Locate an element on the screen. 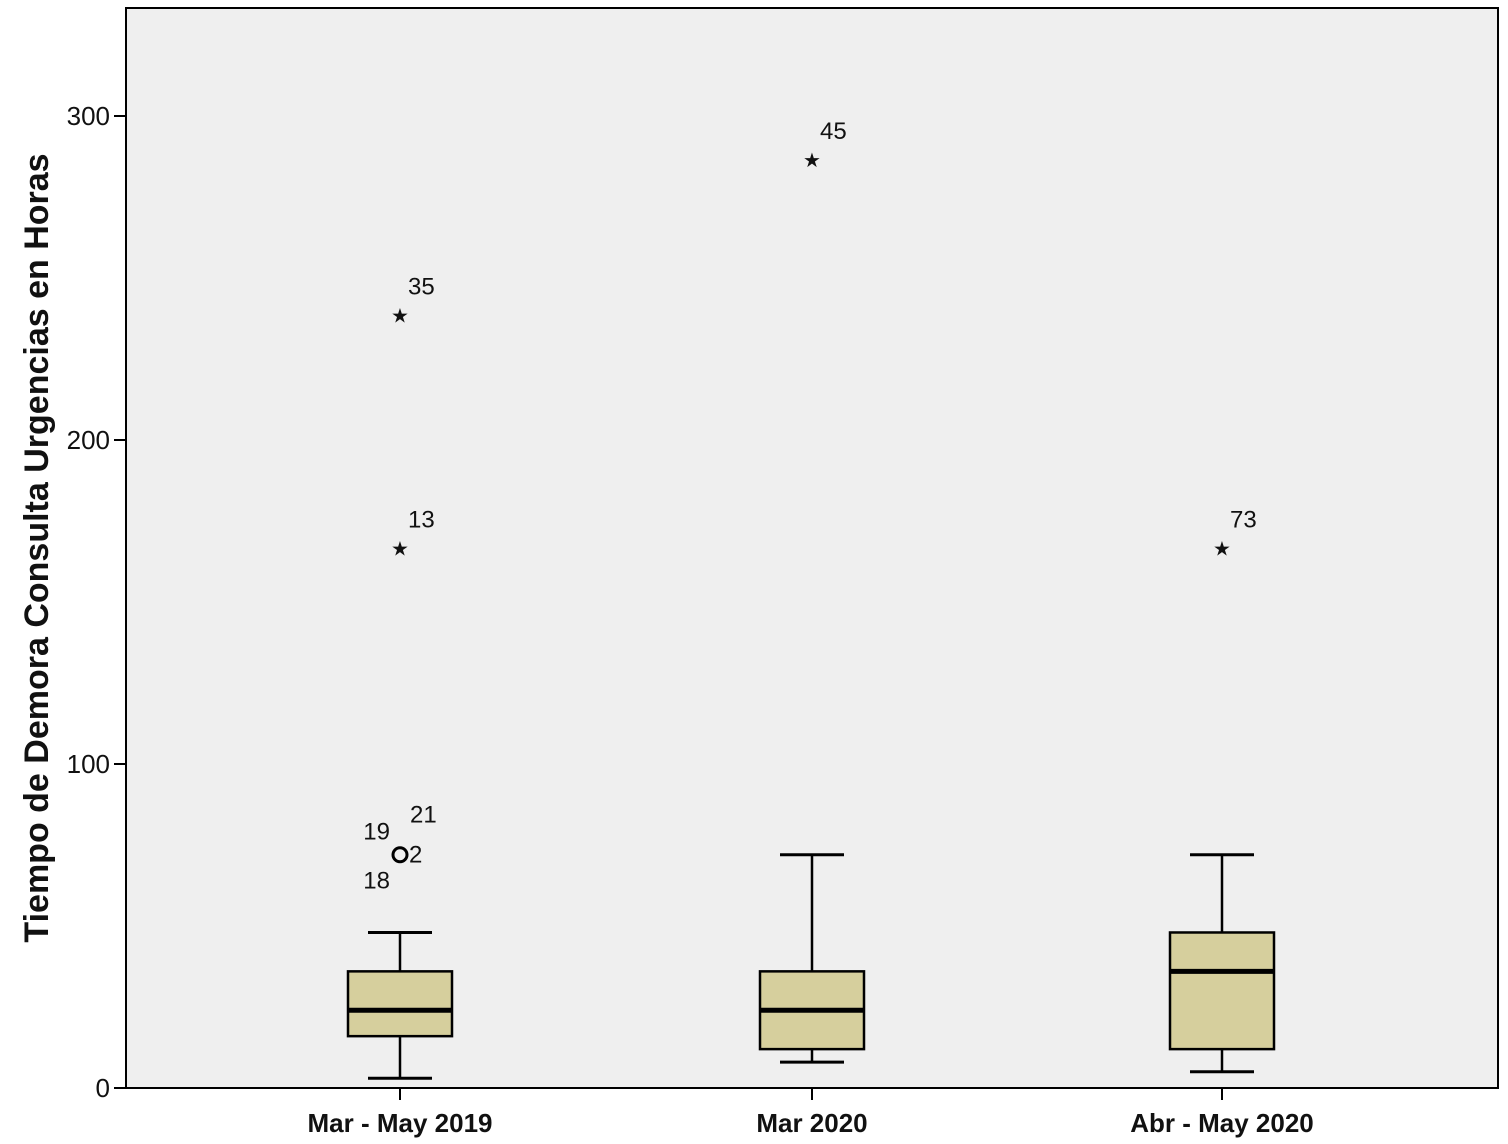  y-tick-label-200: 200 is located at coordinates (88, 440).